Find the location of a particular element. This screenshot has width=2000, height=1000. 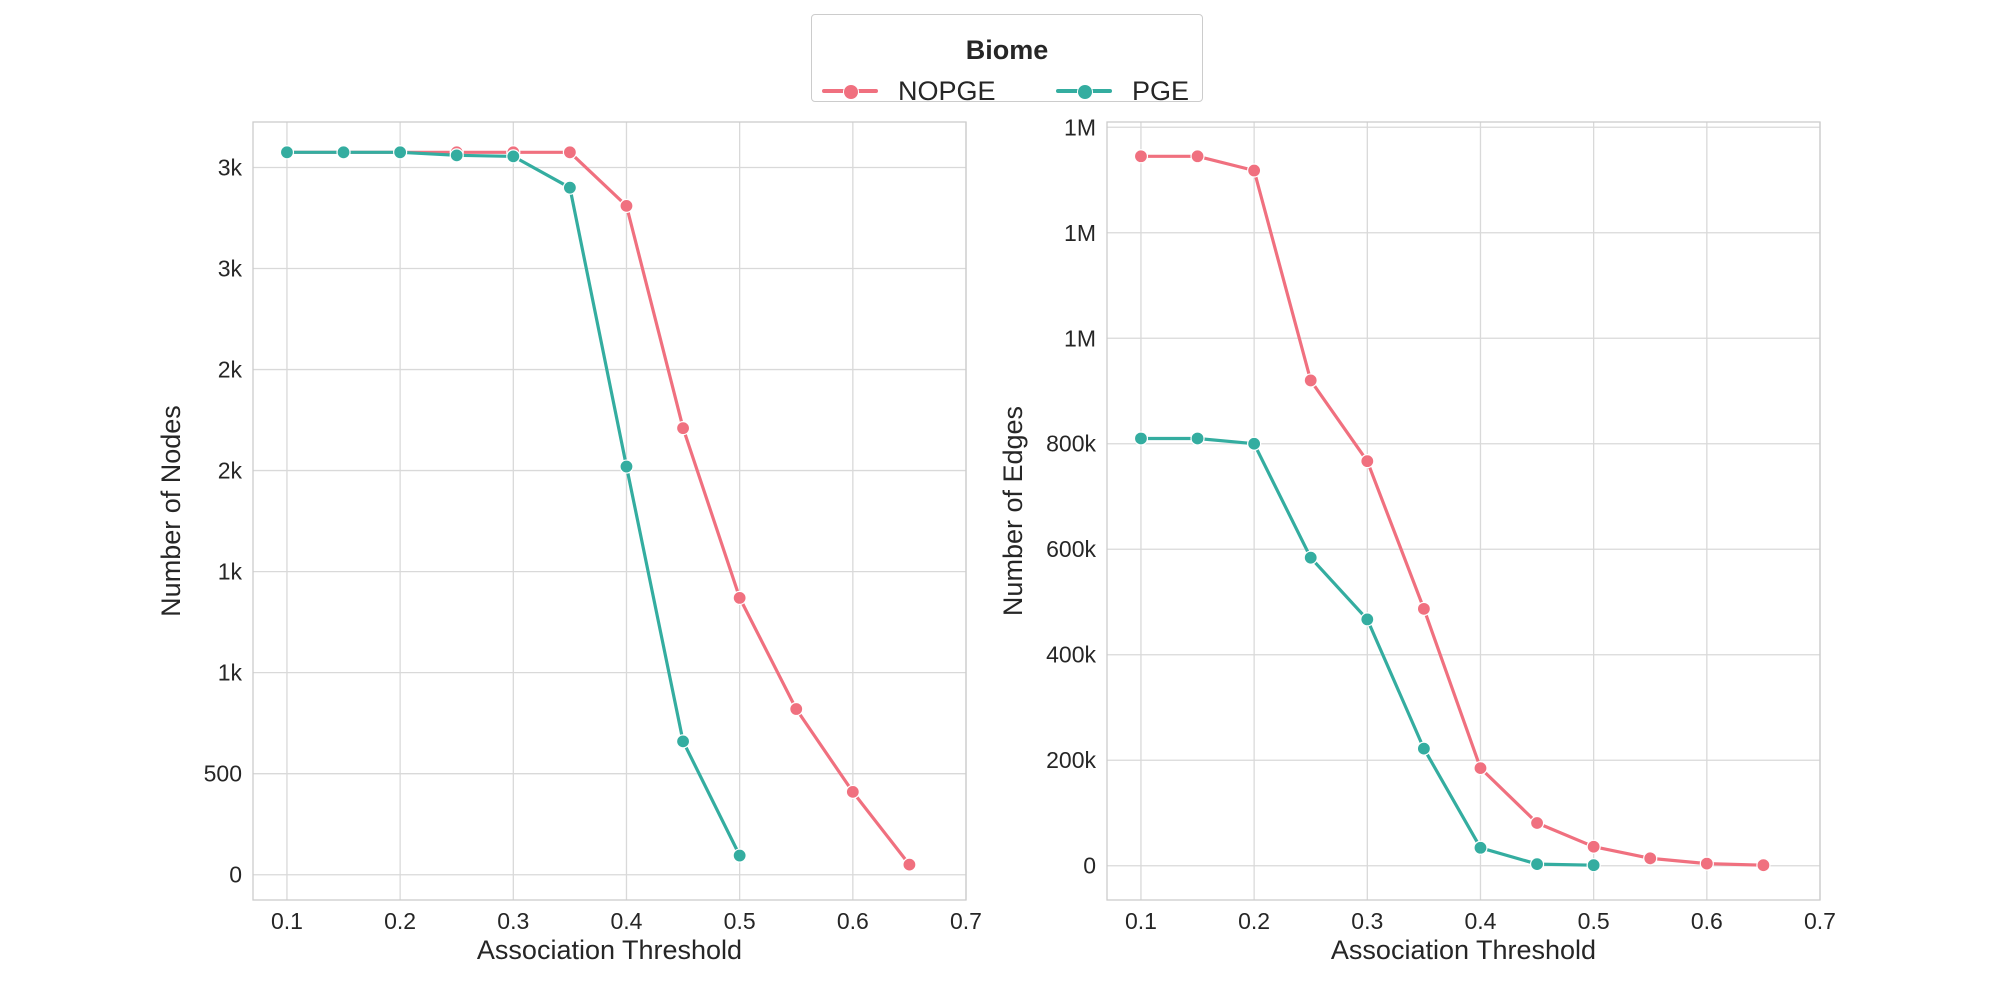

legend-label-pge: PGE is located at coordinates (1161, 91).